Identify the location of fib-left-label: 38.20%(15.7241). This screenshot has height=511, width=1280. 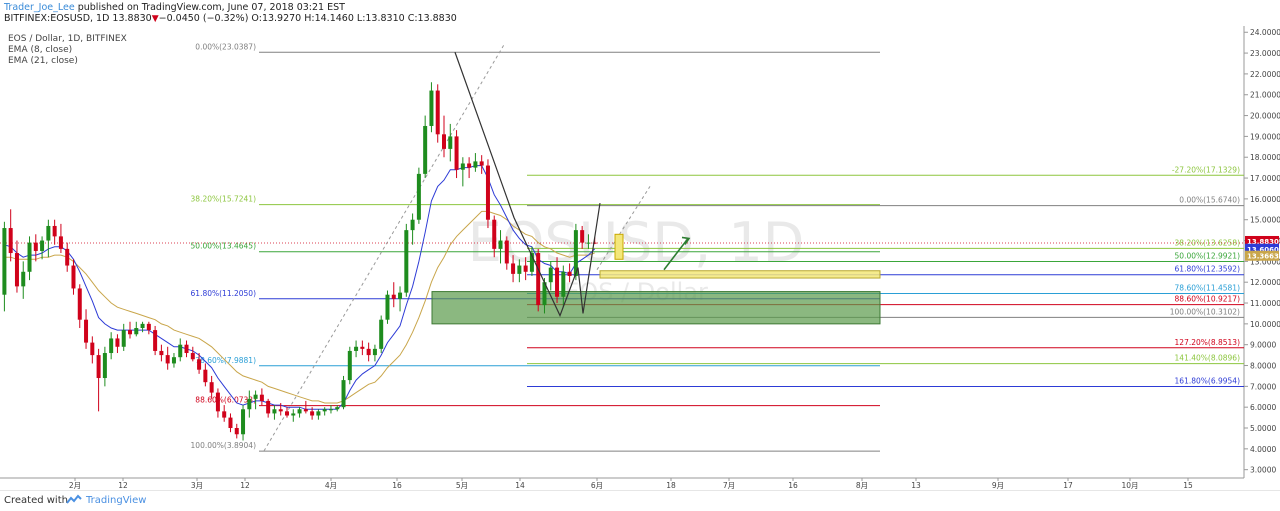
(224, 199).